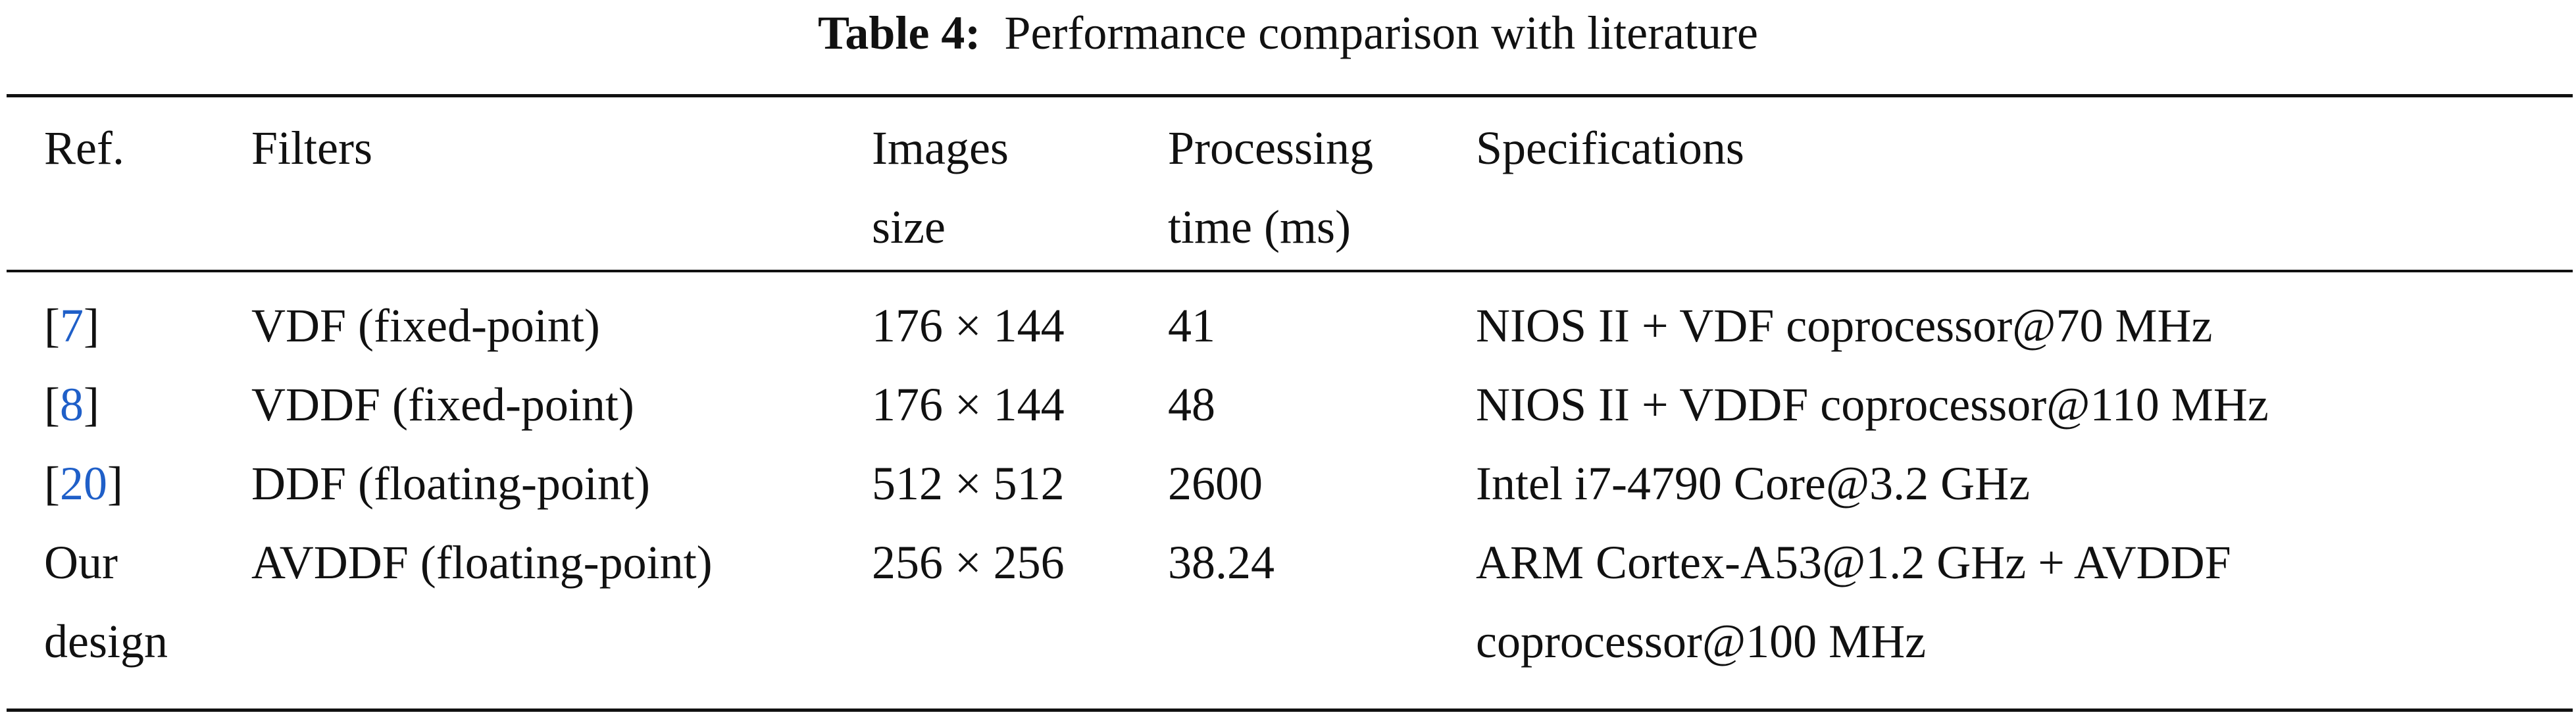  Describe the element at coordinates (81, 562) in the screenshot. I see `ref-line1: Our` at that location.